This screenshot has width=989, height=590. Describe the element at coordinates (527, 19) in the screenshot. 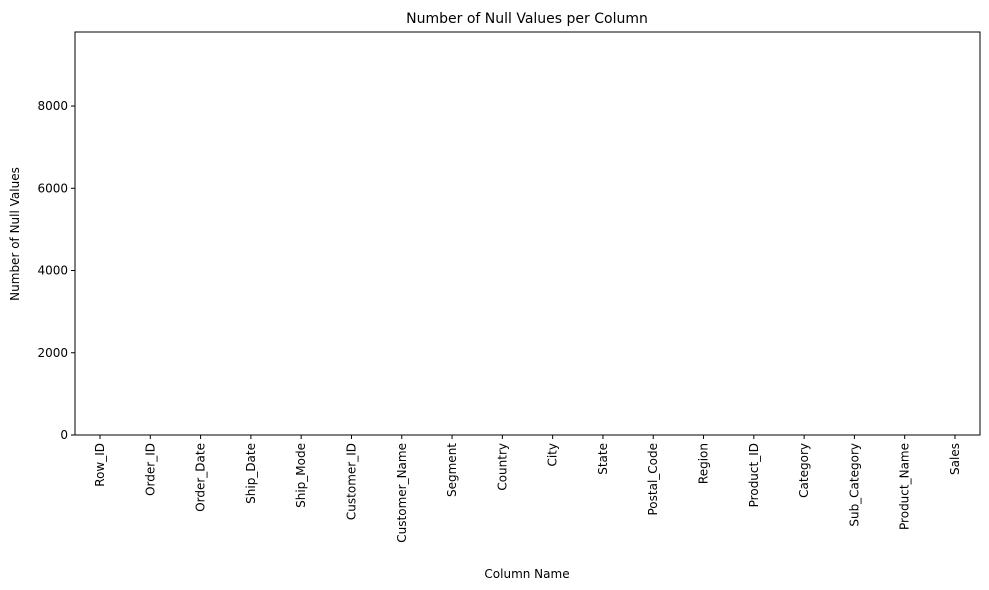

I see `chart-title: Number of Null Values per Column` at that location.